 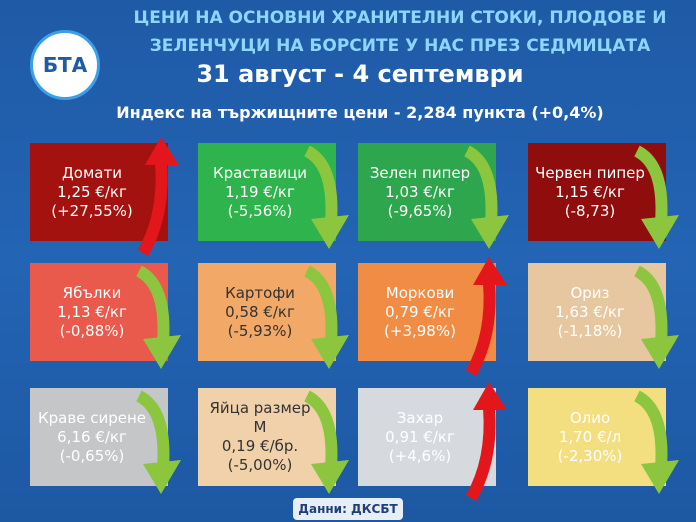 What do you see at coordinates (590, 455) in the screenshot?
I see `item-change: (-2,30%)` at bounding box center [590, 455].